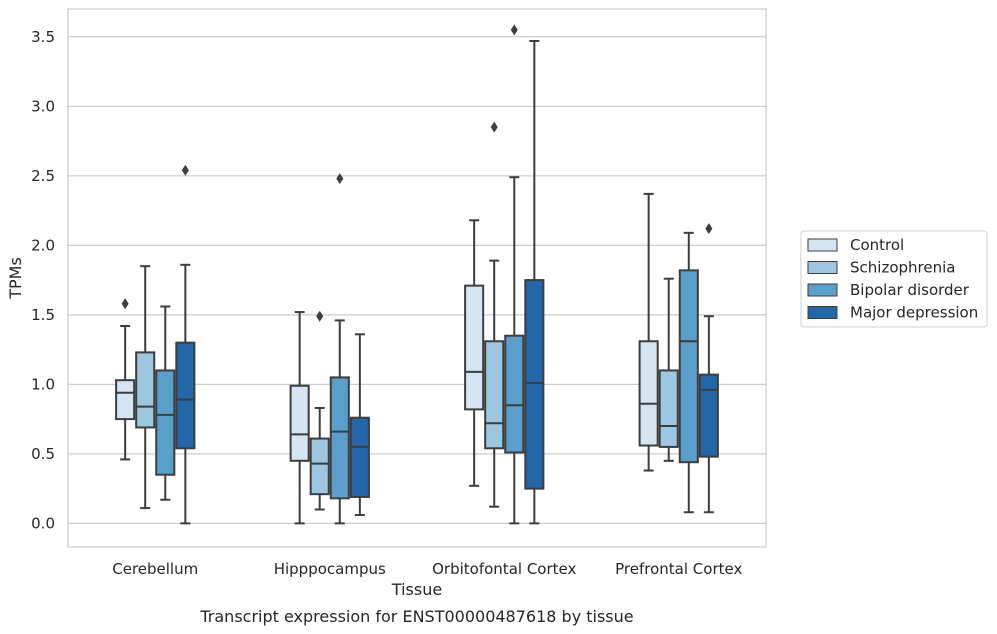 The image size is (997, 634). Describe the element at coordinates (43, 280) in the screenshot. I see `y-tick-labels: 0.0 0.5 1.0 1.5 2.0 2.5 3.0 3.5` at that location.